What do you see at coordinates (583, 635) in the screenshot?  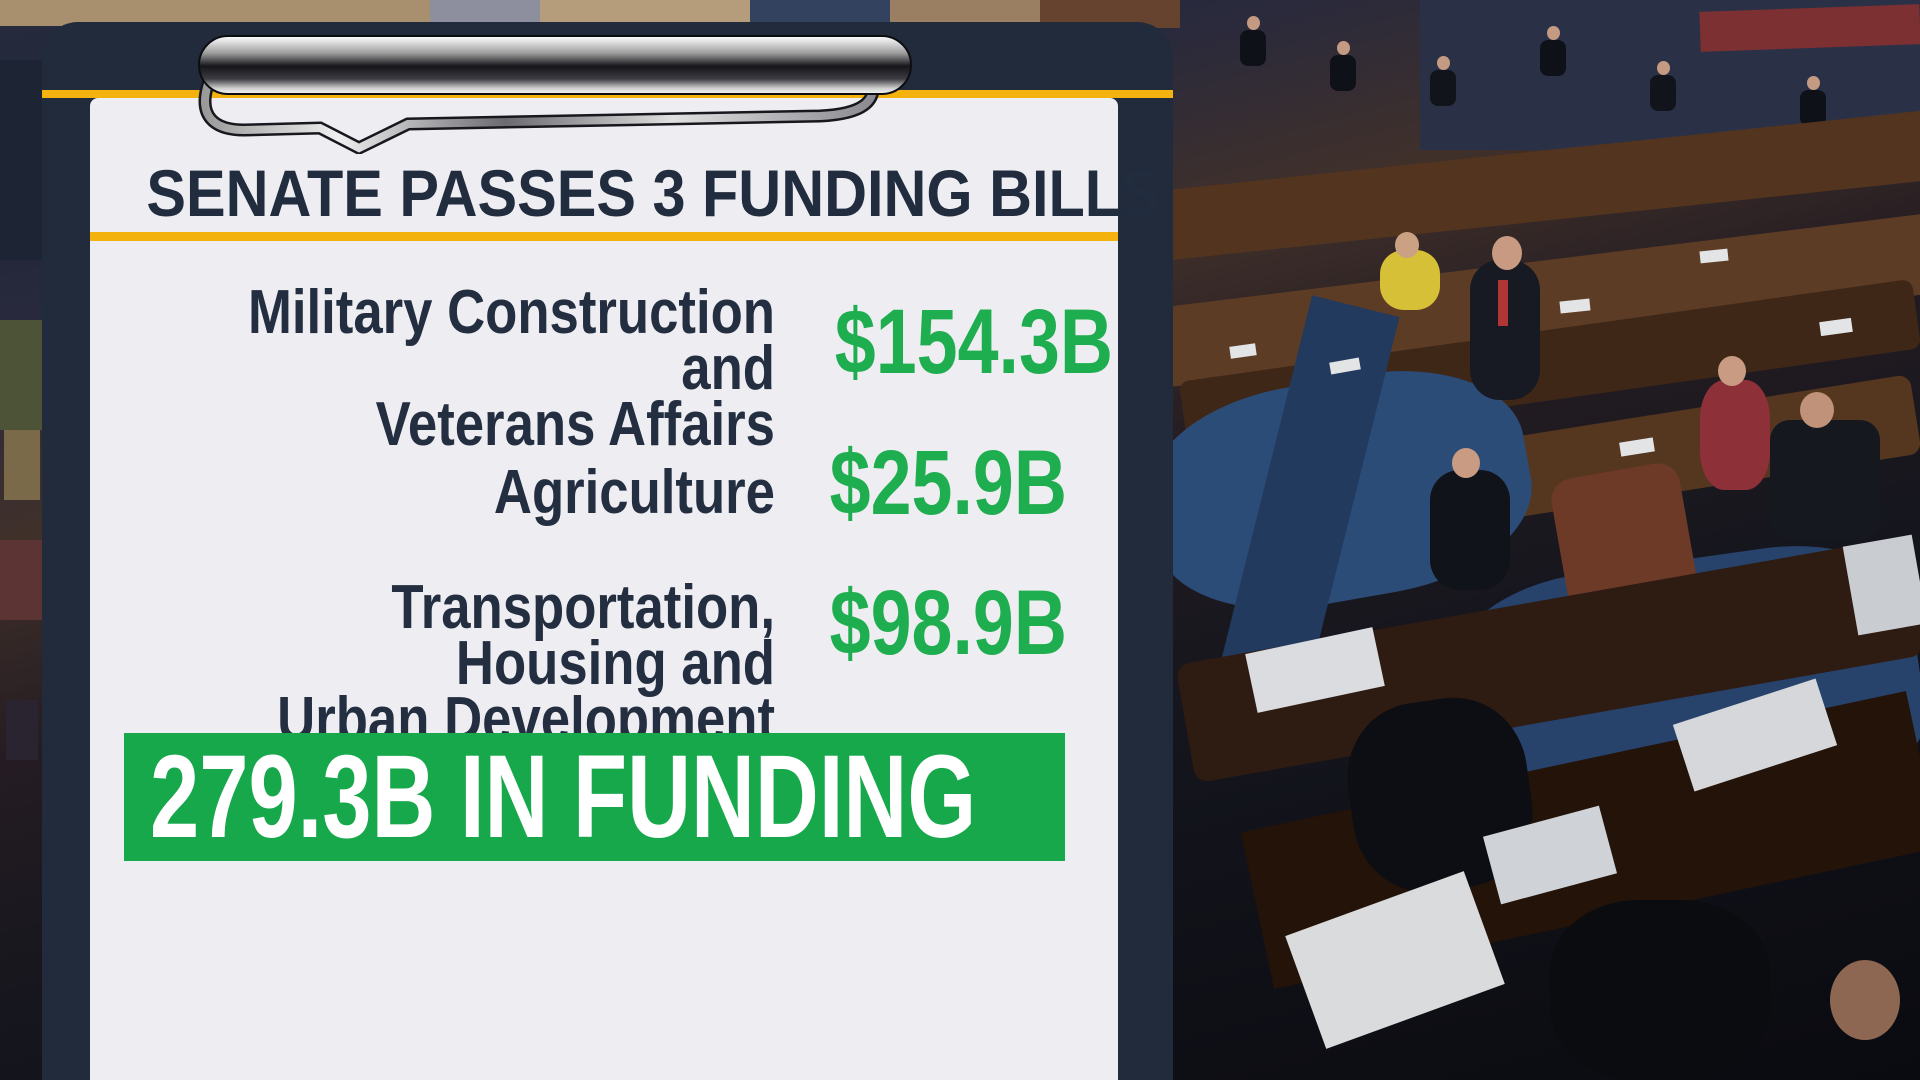 I see `bill-label-line: Transportation, Housing and` at bounding box center [583, 635].